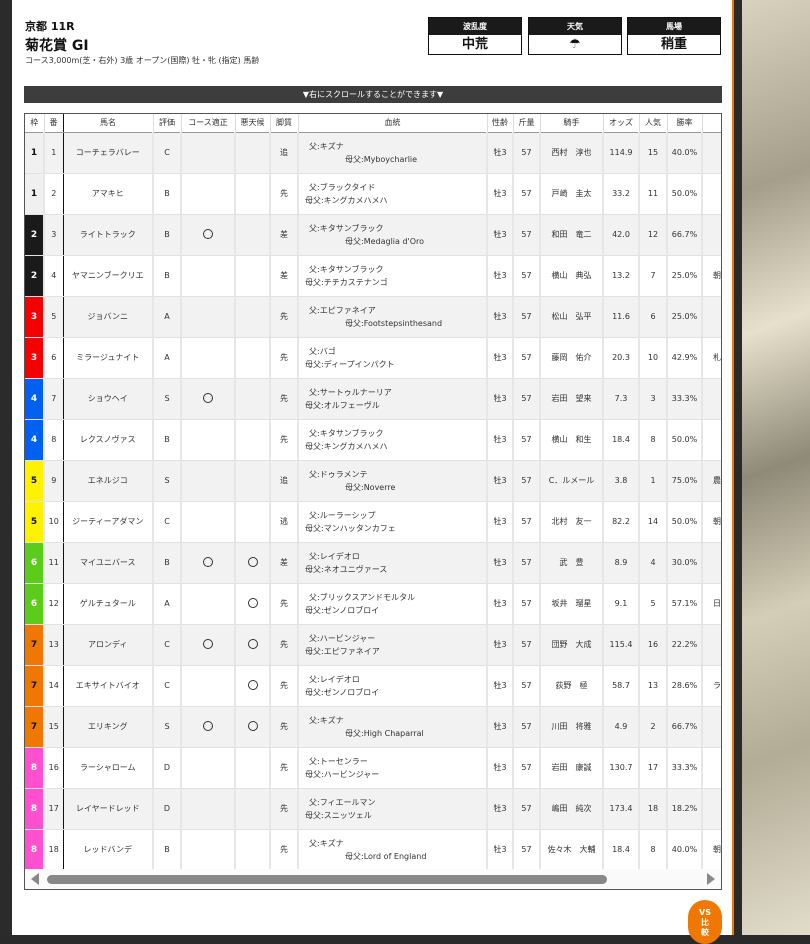 Image resolution: width=810 pixels, height=944 pixels. What do you see at coordinates (653, 522) in the screenshot?
I see `popularity: 14` at bounding box center [653, 522].